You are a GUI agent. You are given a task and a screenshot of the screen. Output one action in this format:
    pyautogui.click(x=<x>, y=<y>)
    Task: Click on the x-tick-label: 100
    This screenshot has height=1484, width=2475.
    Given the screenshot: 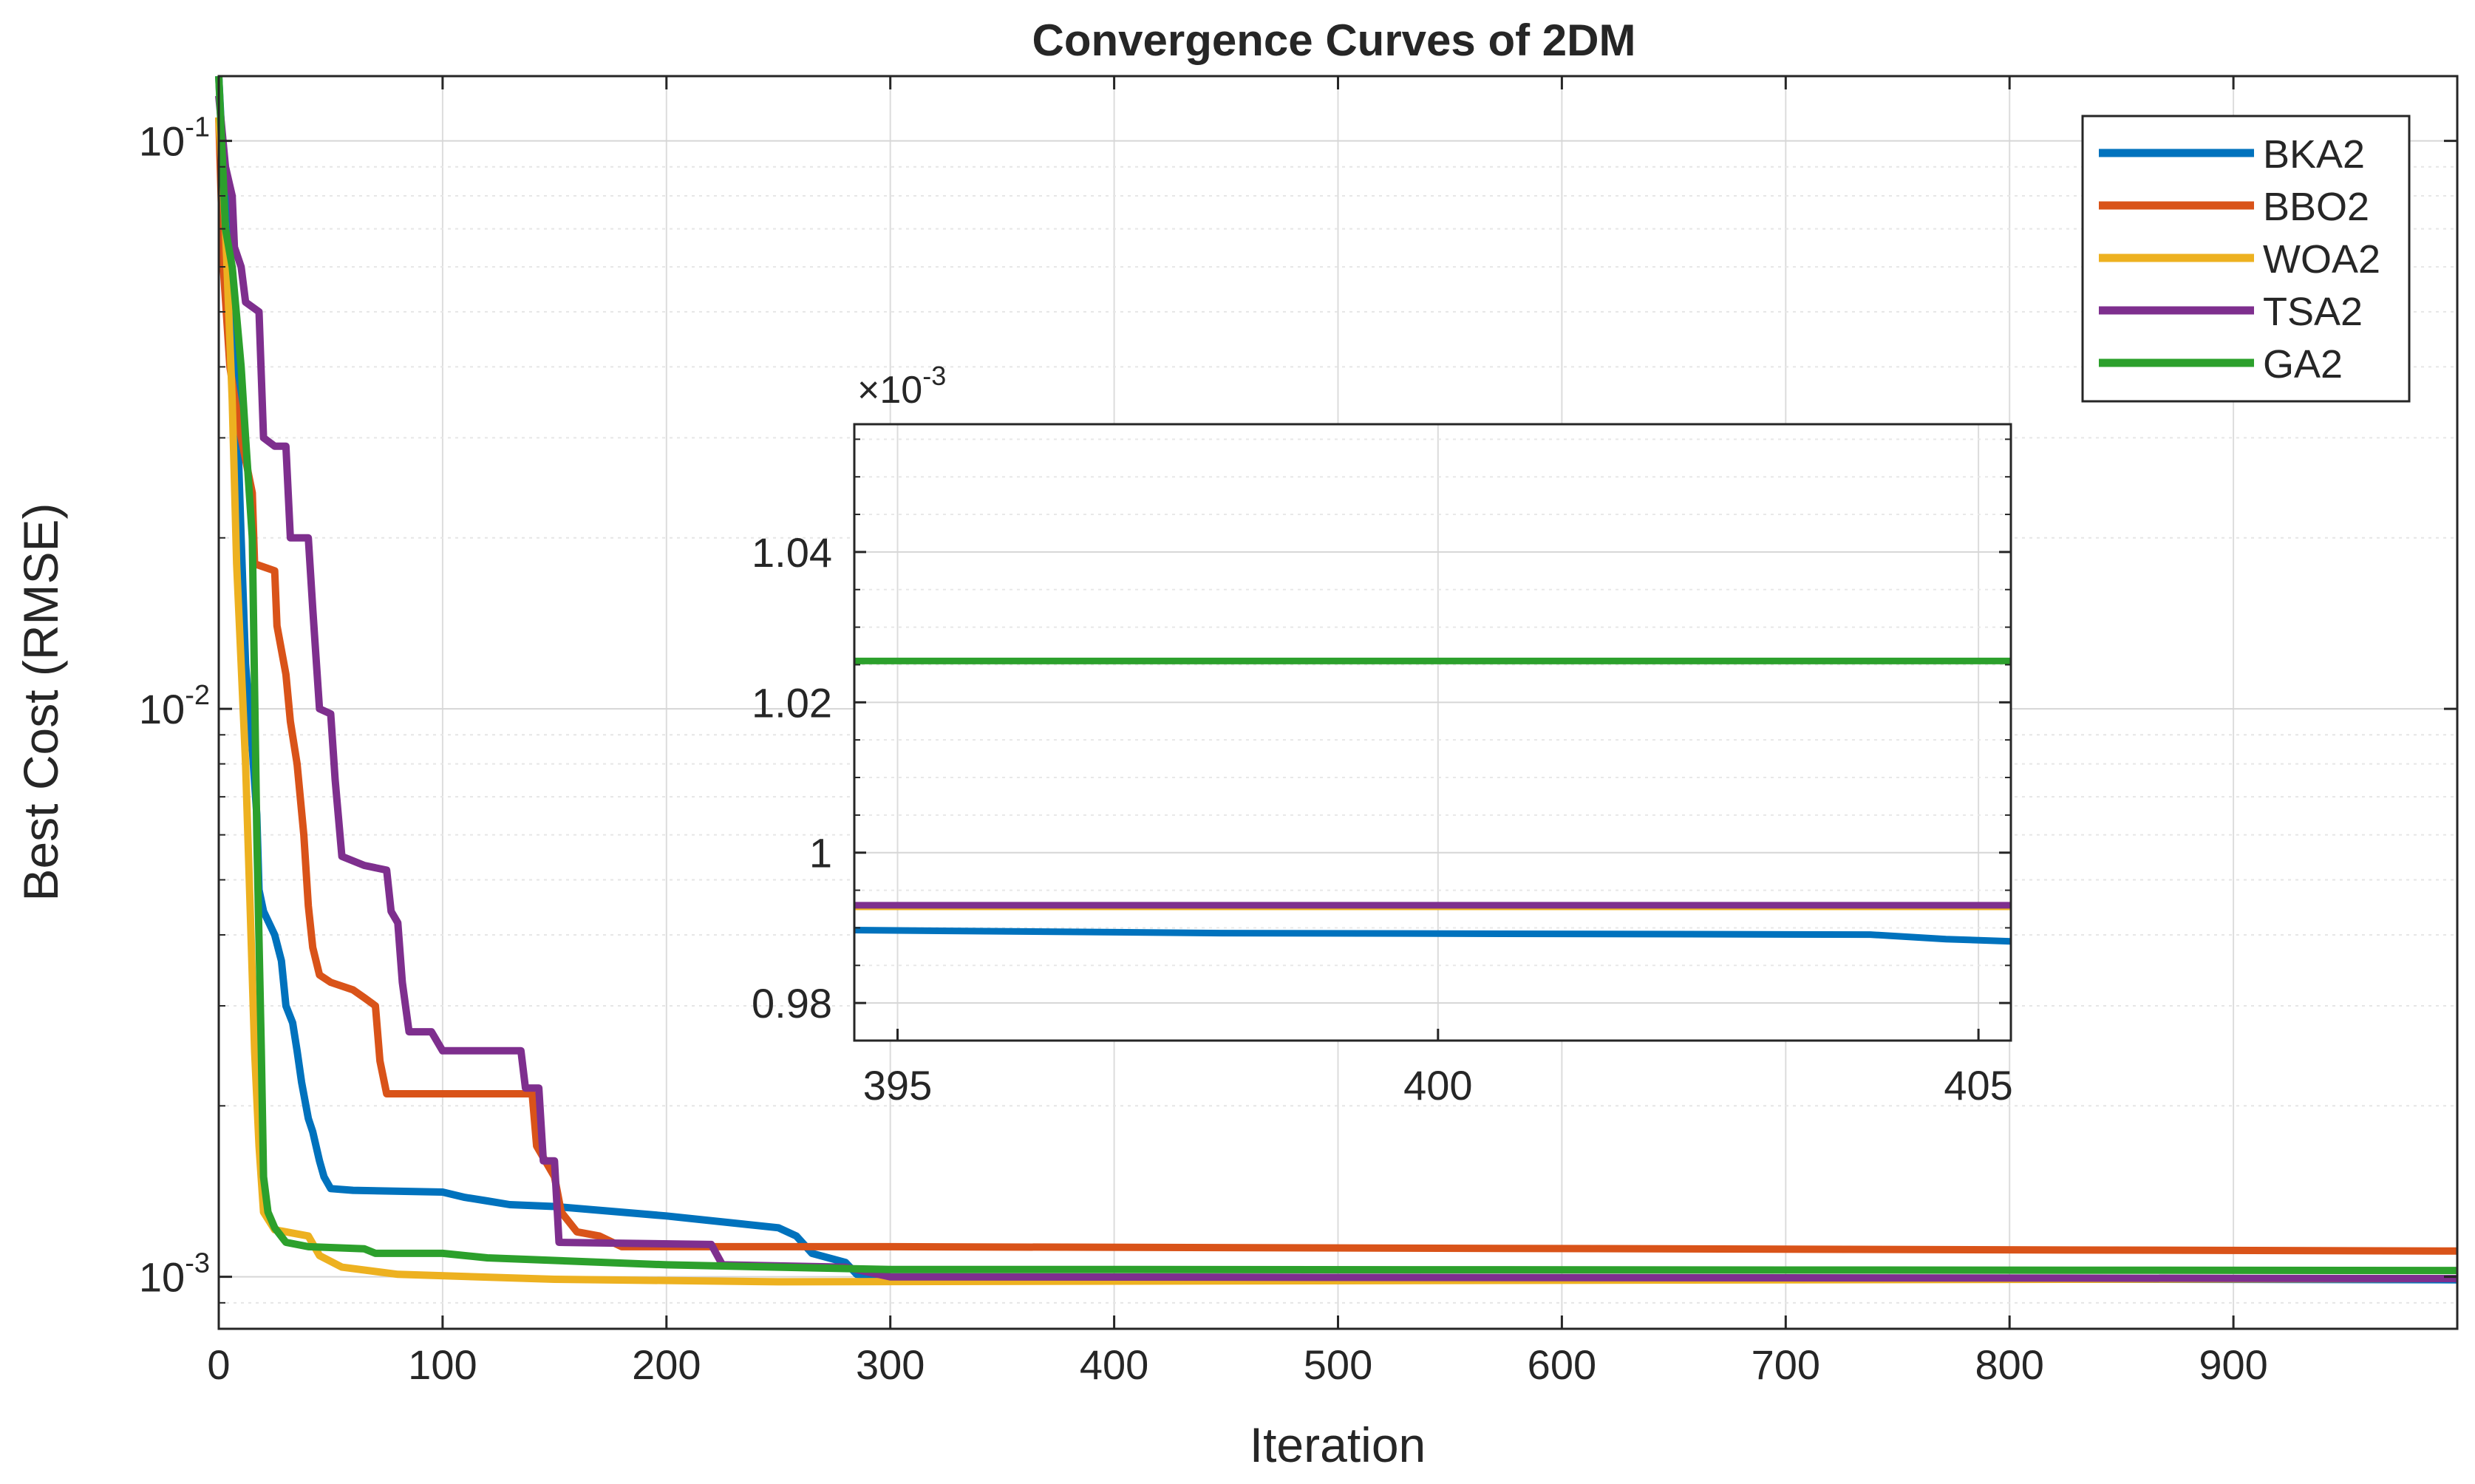 What is the action you would take?
    pyautogui.click(x=442, y=1364)
    